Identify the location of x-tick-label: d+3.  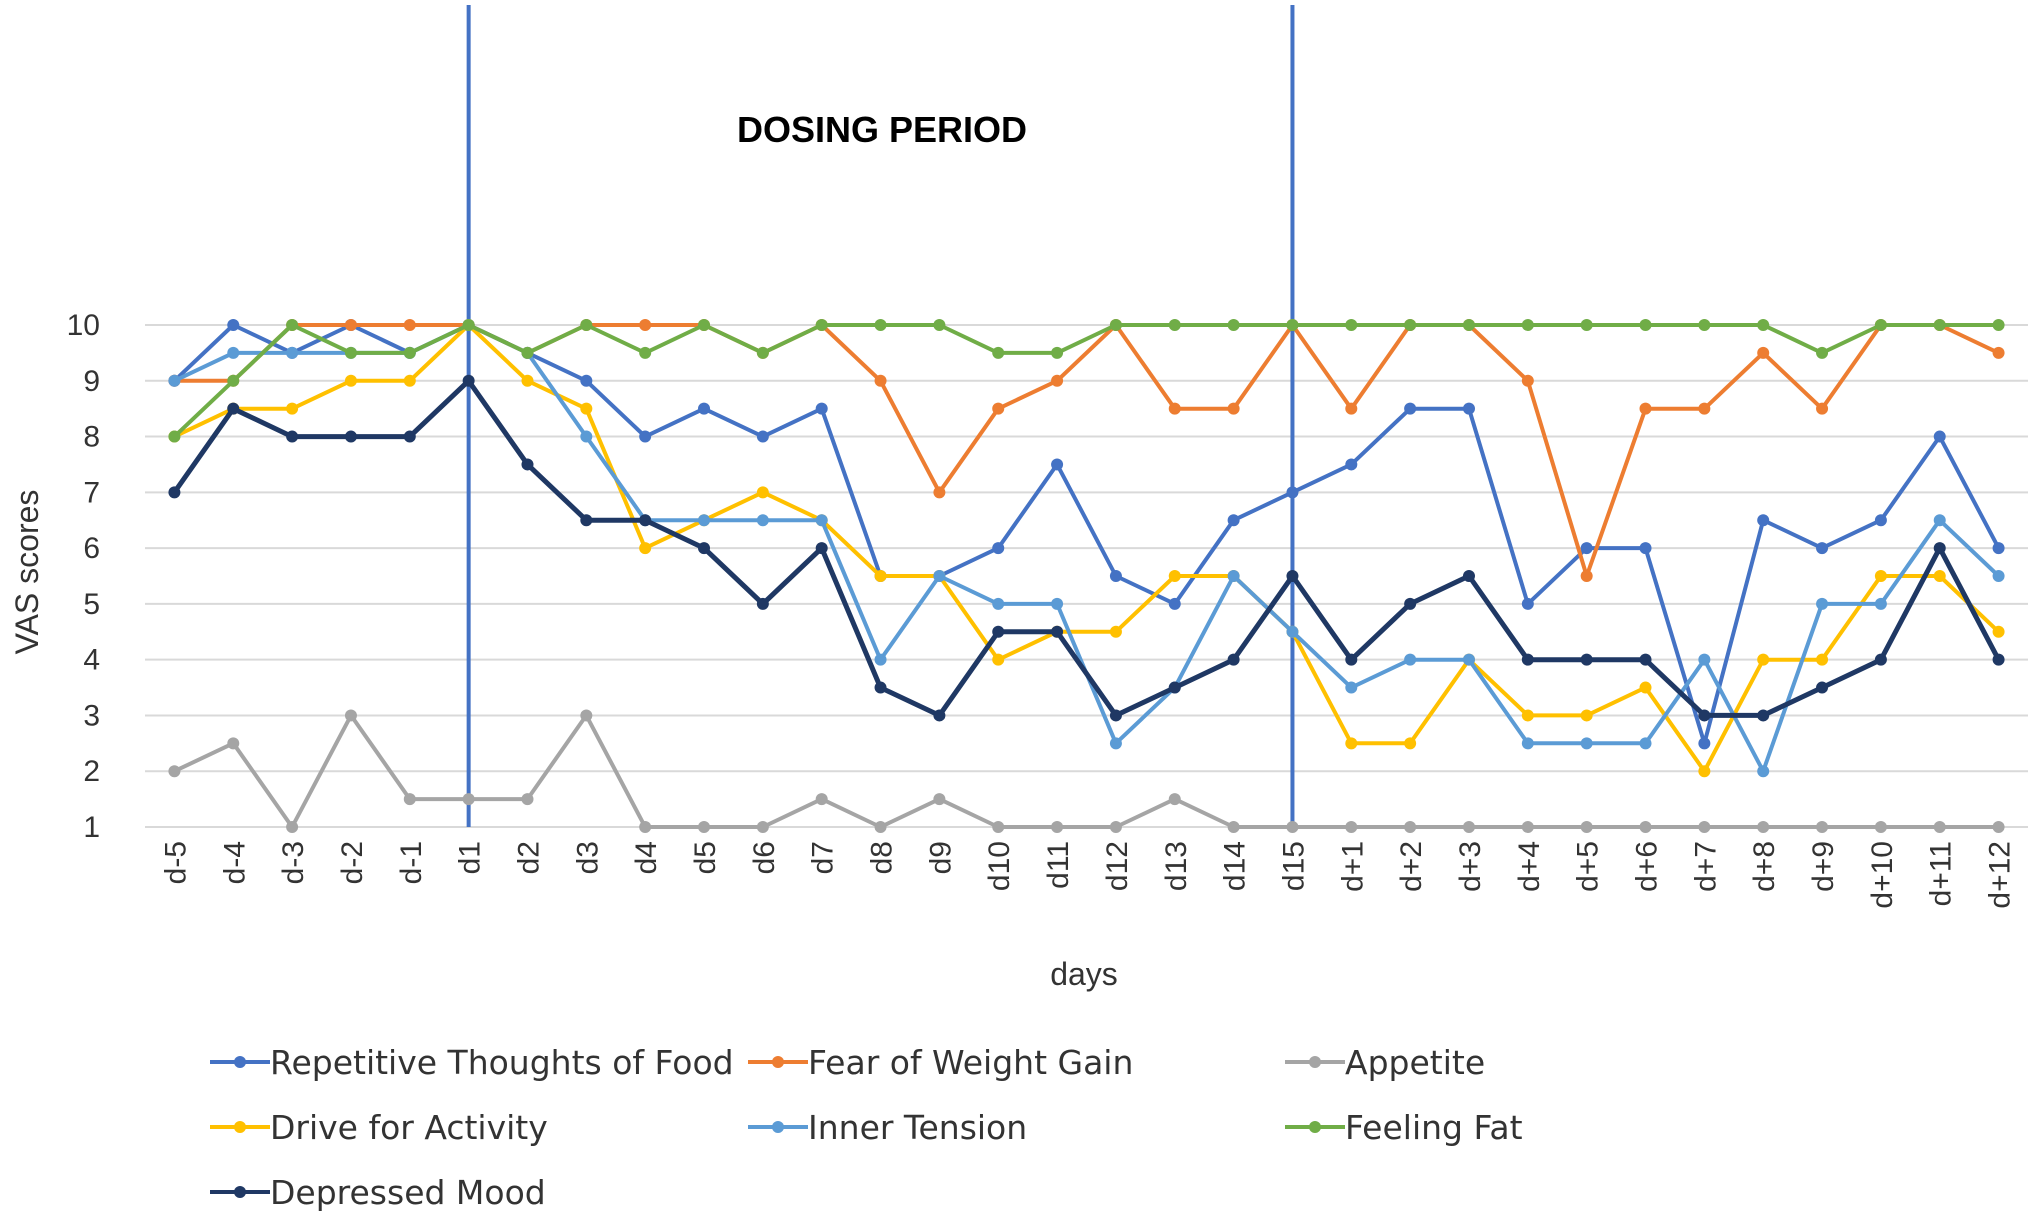
(1470, 866).